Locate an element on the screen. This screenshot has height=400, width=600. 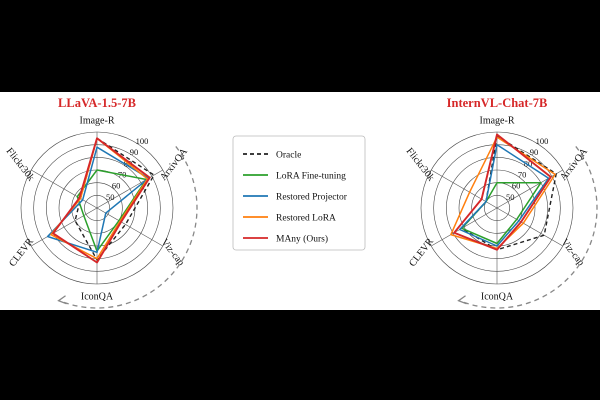
legend-label-projector: Restored Projector is located at coordinates (312, 198).